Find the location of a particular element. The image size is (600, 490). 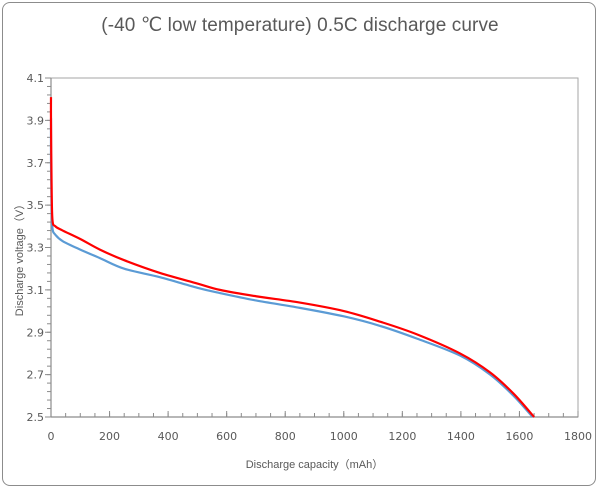

x-tick-label: 200 is located at coordinates (109, 436).